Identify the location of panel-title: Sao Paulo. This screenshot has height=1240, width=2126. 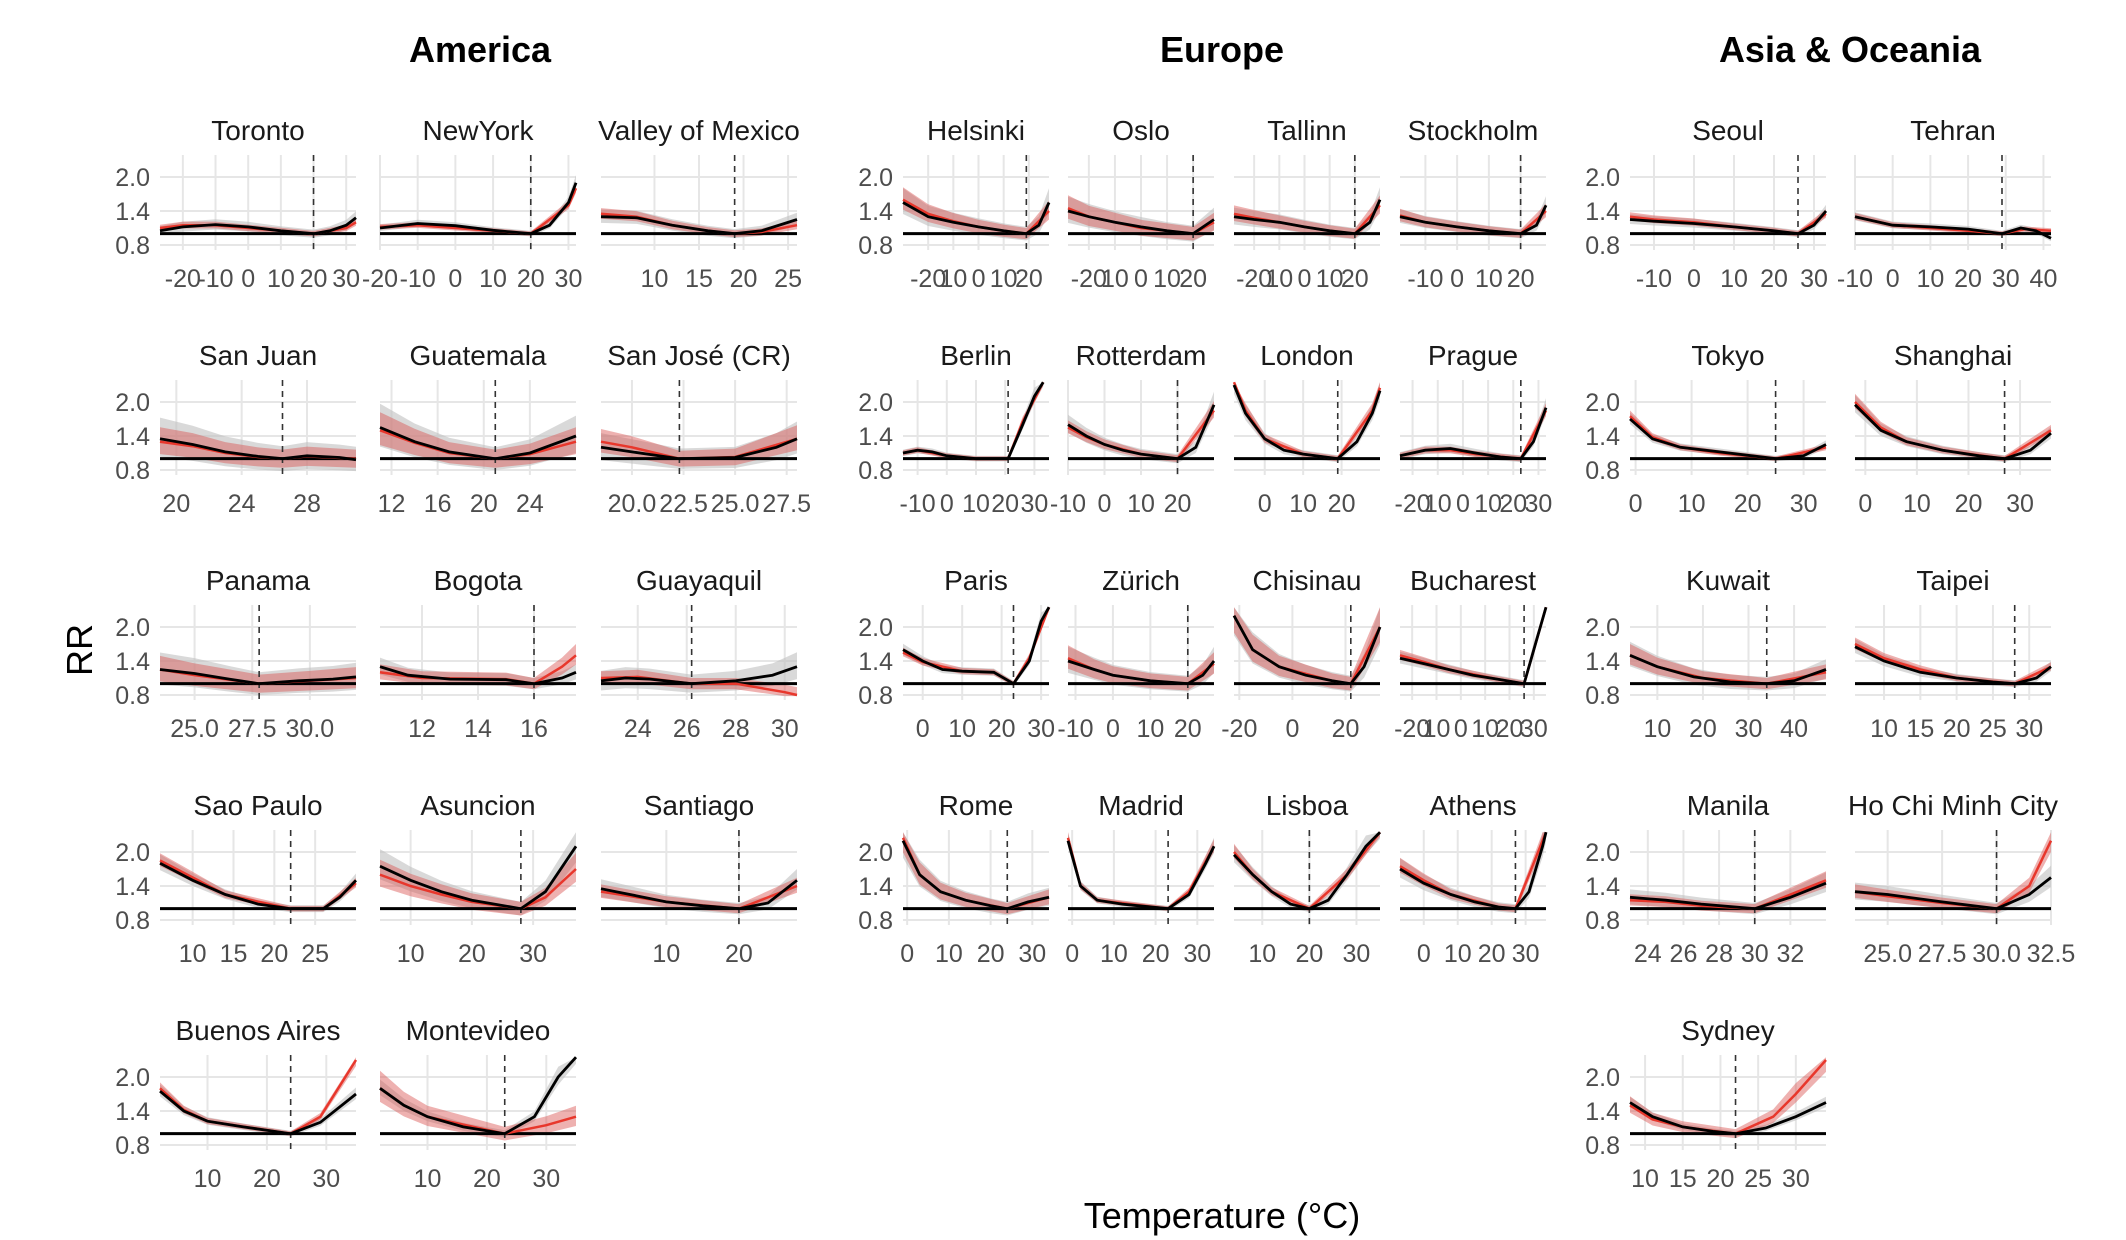
(257, 805).